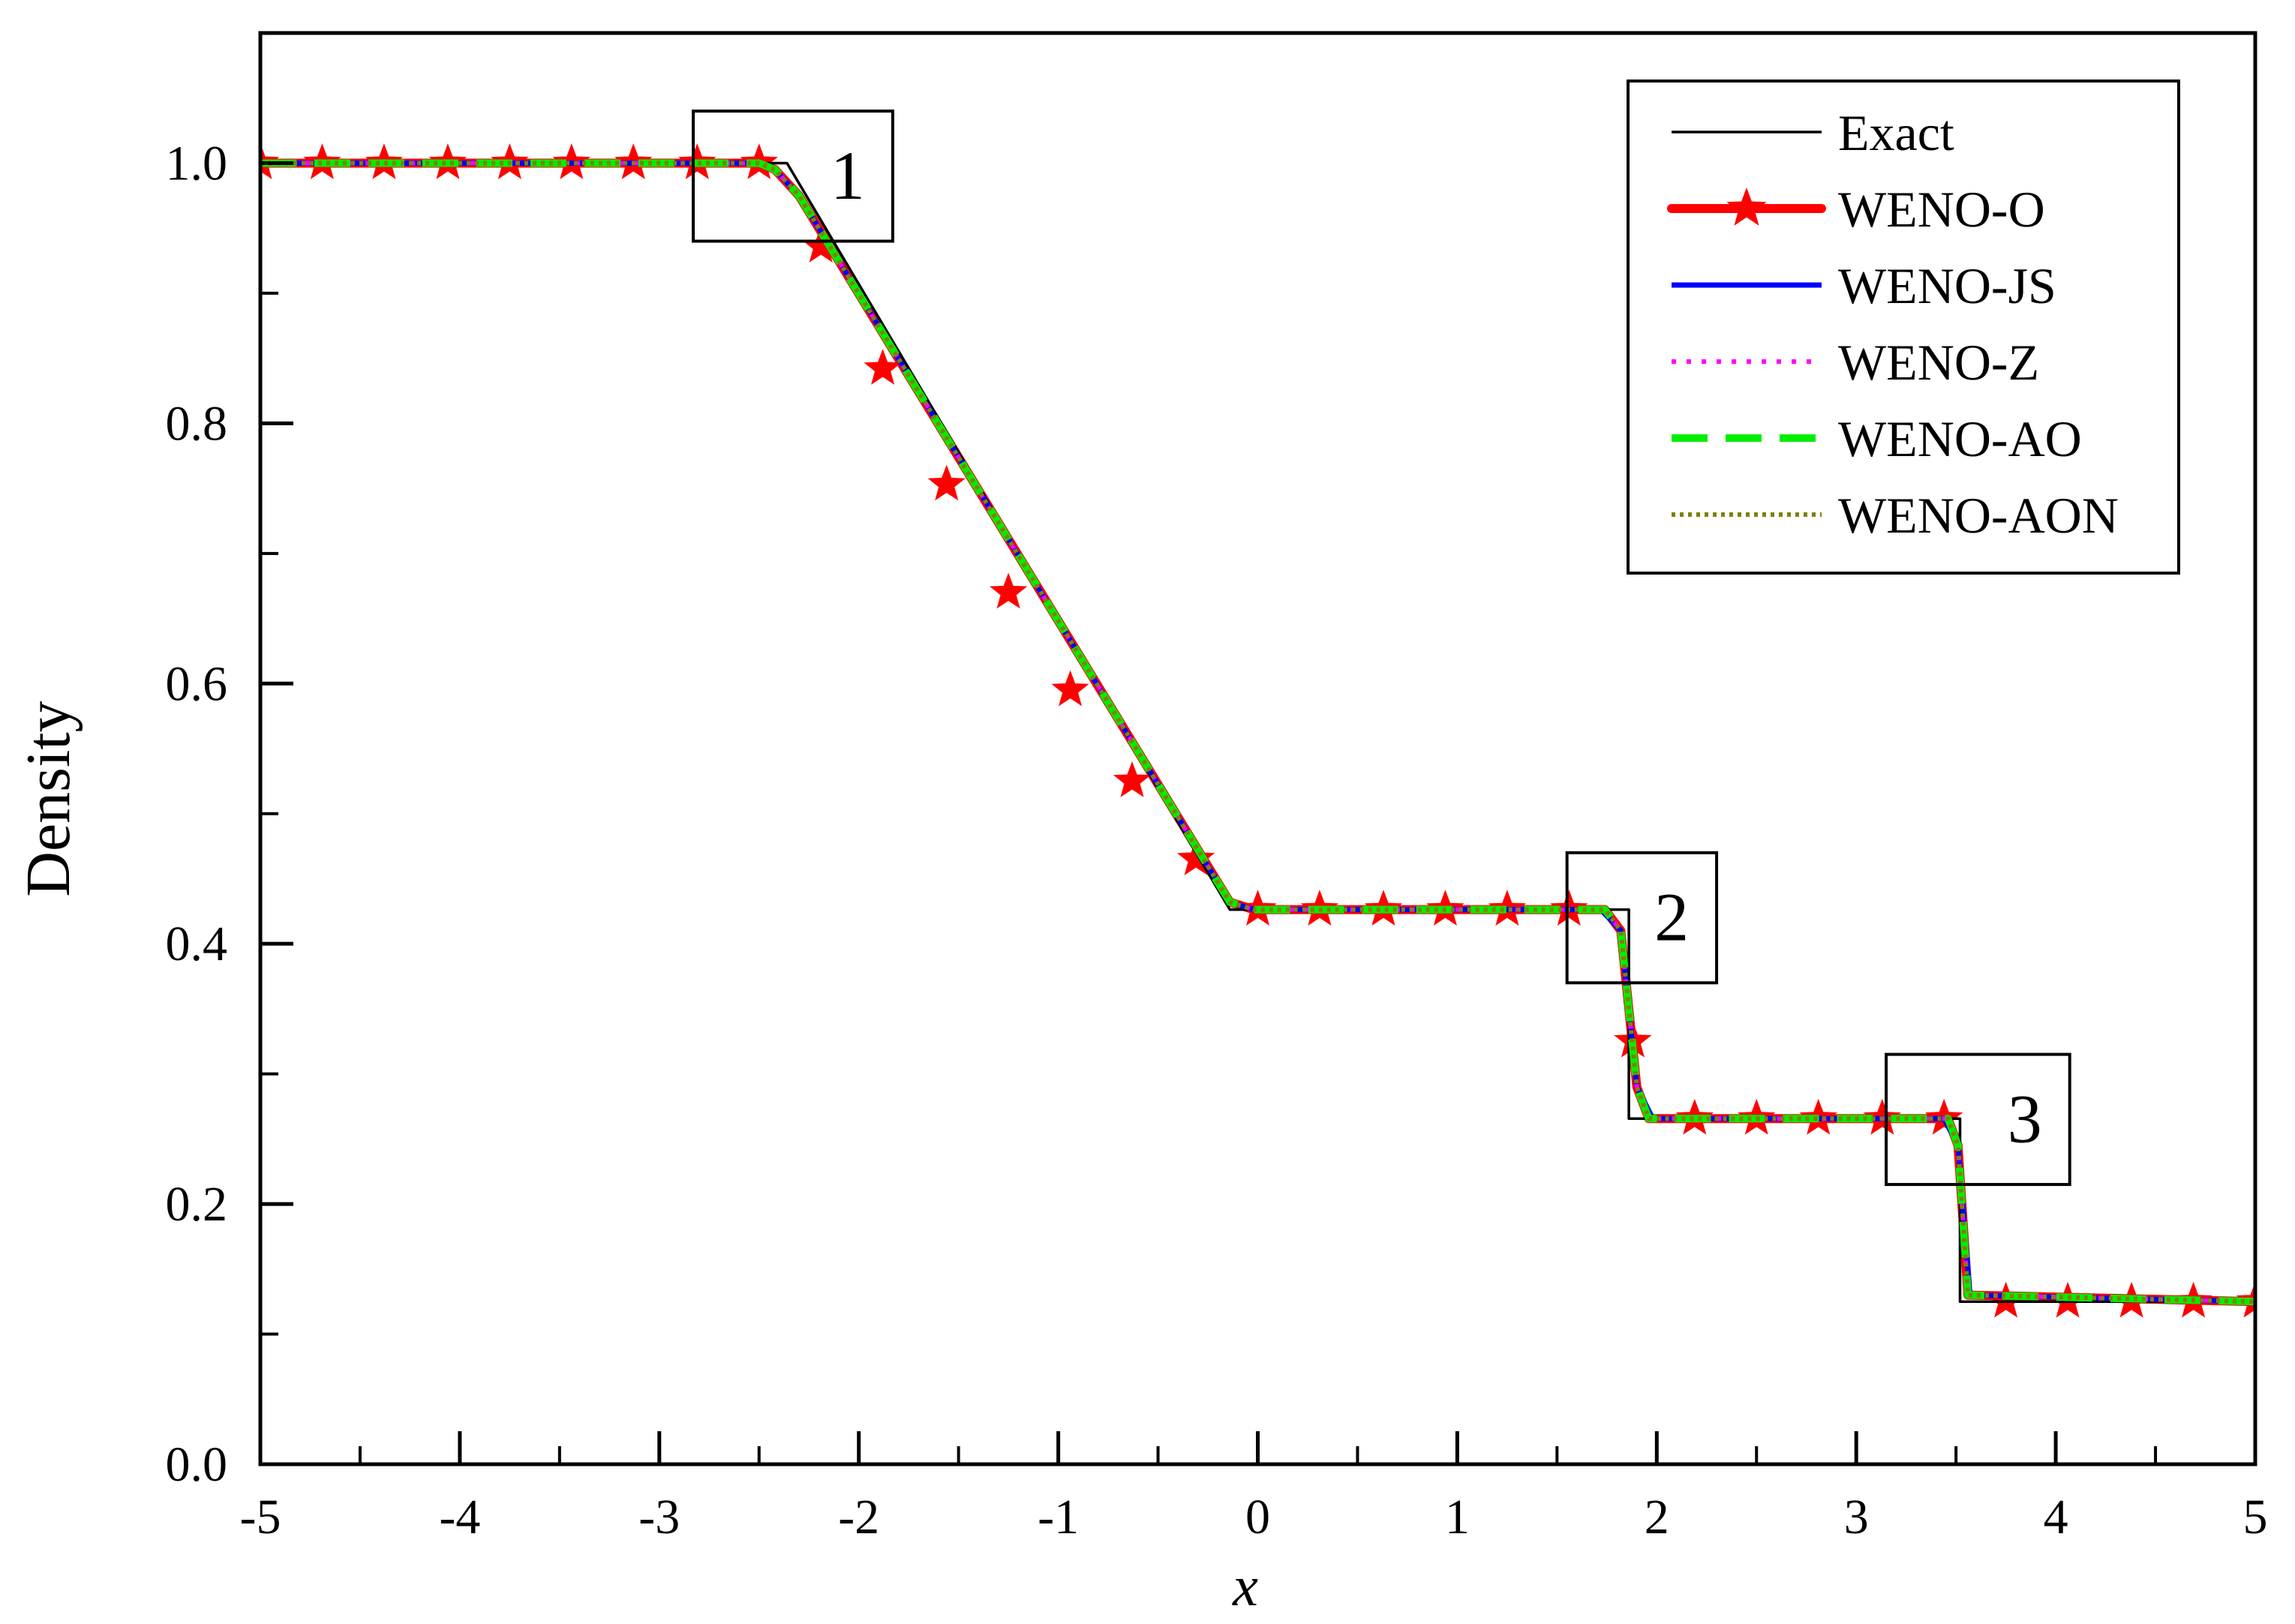 This screenshot has height=1624, width=2295. What do you see at coordinates (2255, 1517) in the screenshot?
I see `x-tick-label: 5` at bounding box center [2255, 1517].